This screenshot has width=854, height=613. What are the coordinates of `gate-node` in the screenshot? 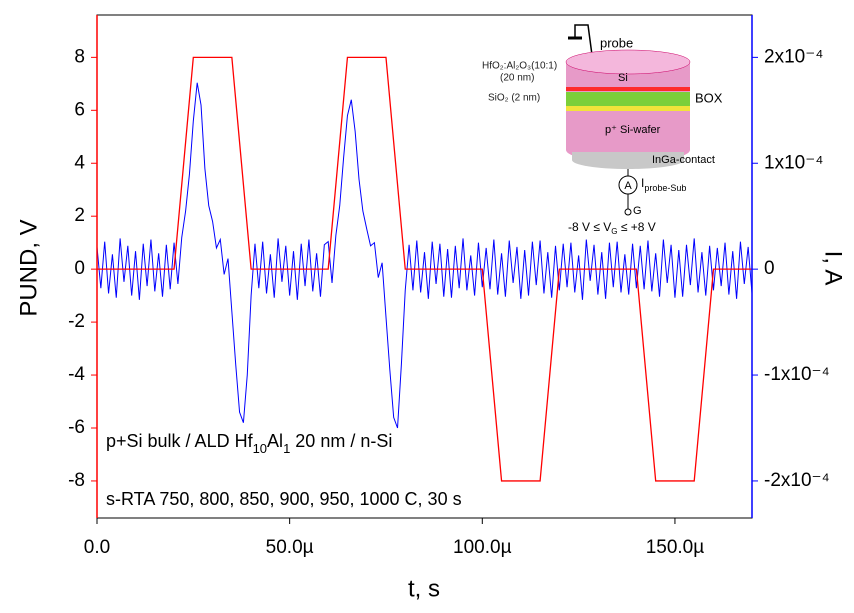 It's located at (628, 212).